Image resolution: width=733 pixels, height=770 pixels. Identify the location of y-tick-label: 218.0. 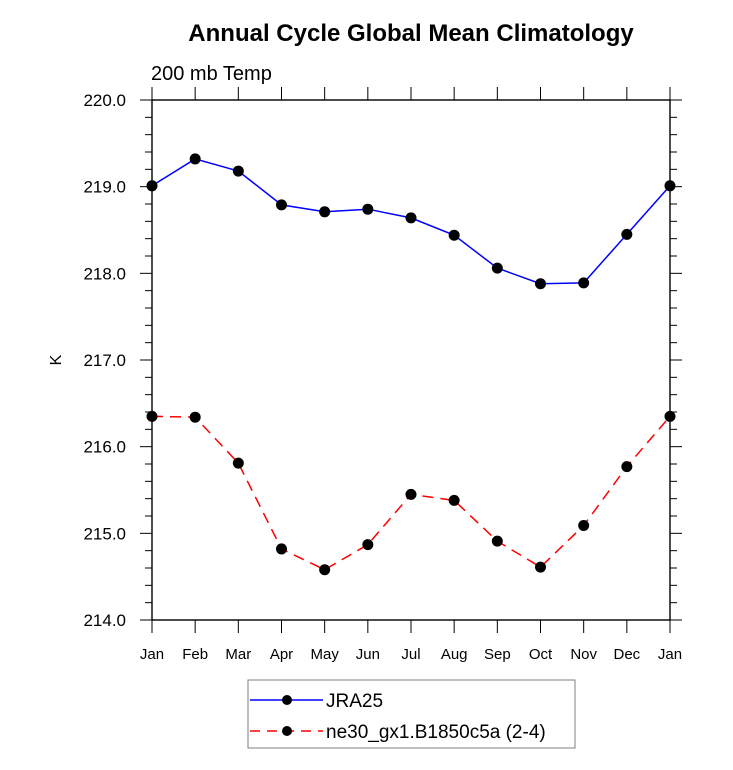
(104, 273).